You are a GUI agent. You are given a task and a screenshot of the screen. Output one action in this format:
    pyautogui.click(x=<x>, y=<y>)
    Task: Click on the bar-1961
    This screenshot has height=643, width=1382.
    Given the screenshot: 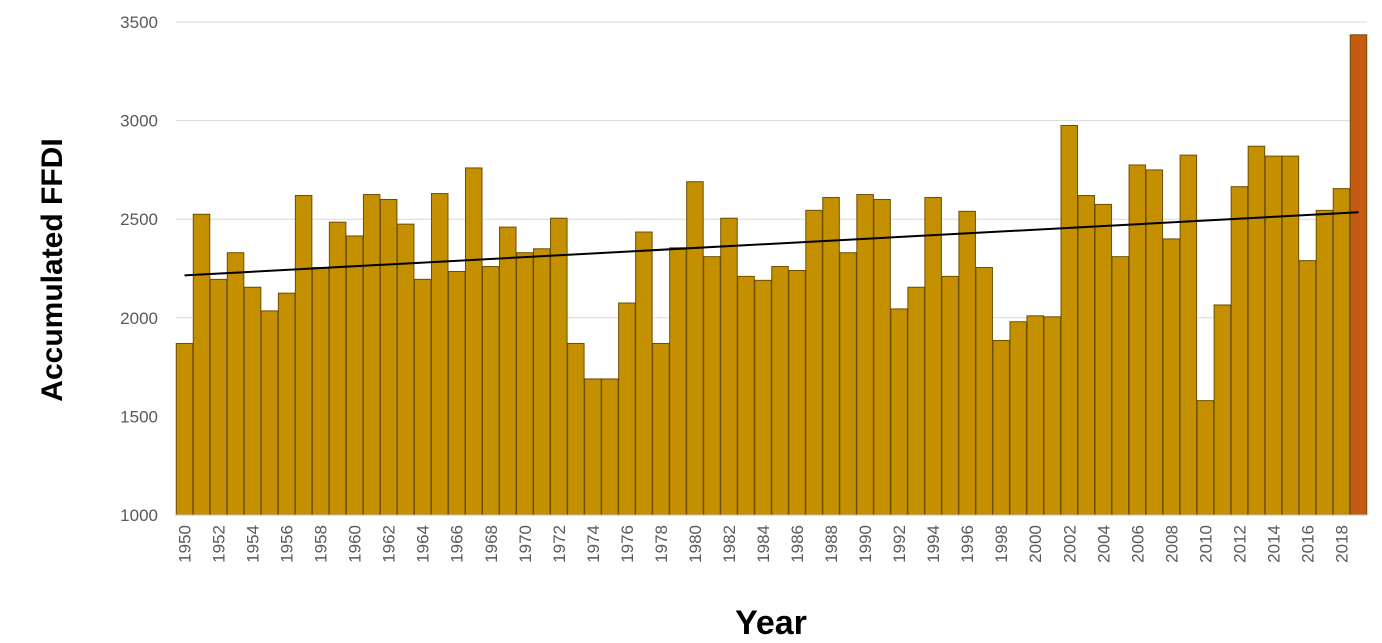 What is the action you would take?
    pyautogui.click(x=371, y=355)
    